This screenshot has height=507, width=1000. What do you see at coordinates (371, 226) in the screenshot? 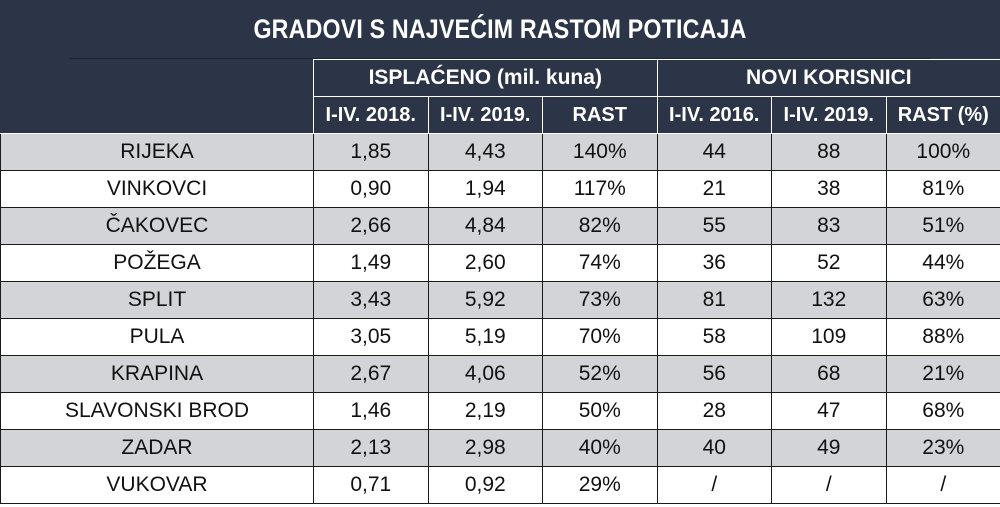
I see `isplaceno-2018-cell: 2,66` at bounding box center [371, 226].